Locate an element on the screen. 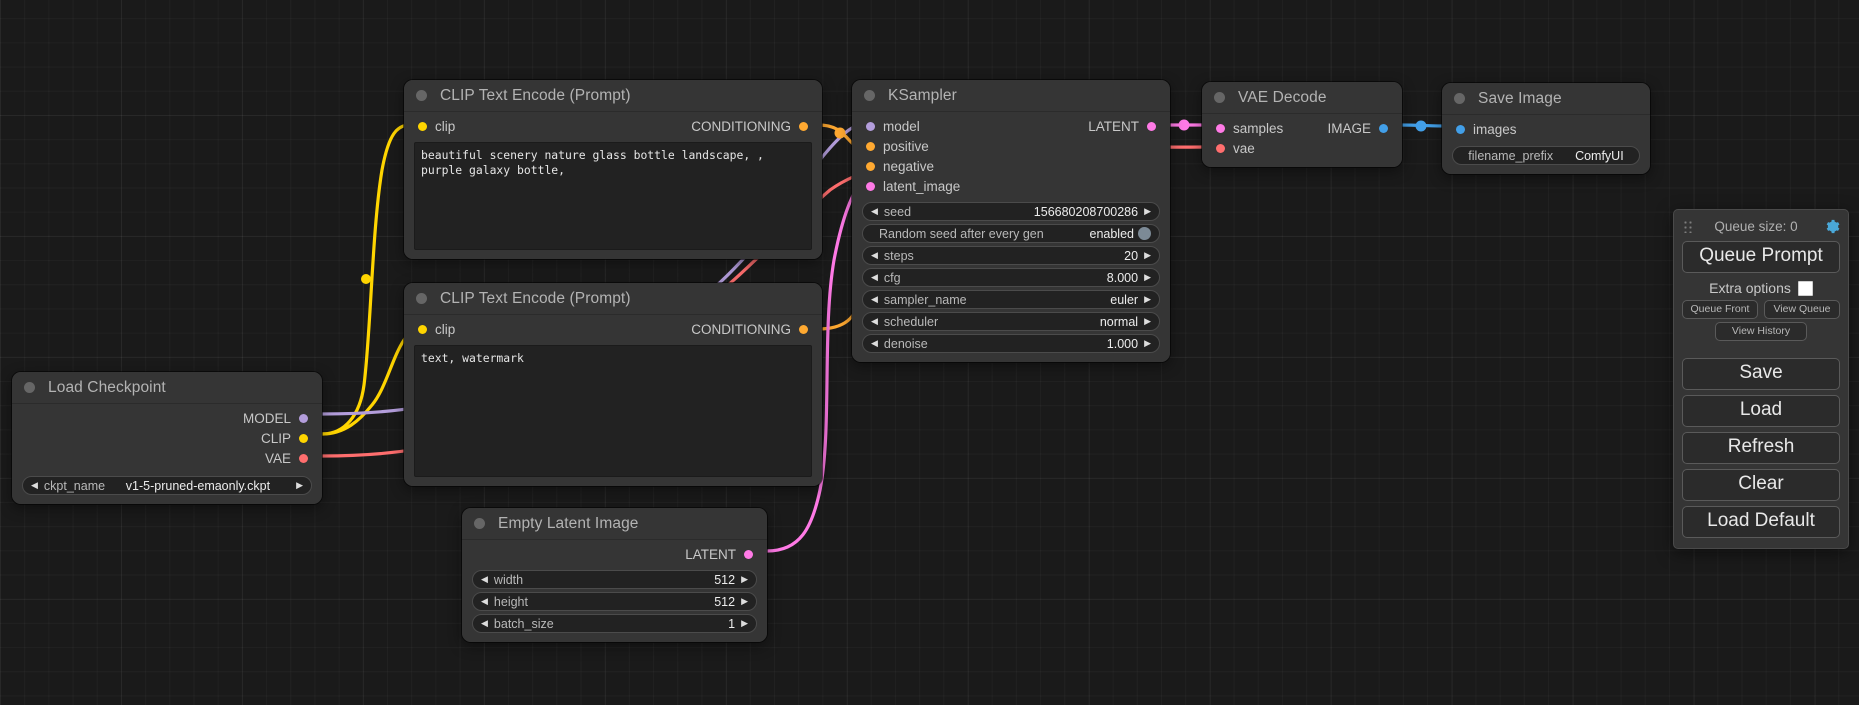 The width and height of the screenshot is (1859, 705). output-slot-clip: CLIP is located at coordinates (284, 438).